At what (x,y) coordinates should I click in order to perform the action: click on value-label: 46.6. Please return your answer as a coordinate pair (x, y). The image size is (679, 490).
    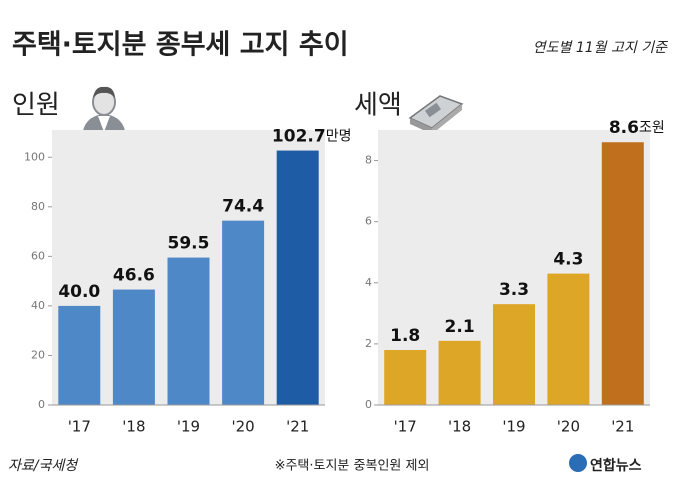
    Looking at the image, I should click on (134, 276).